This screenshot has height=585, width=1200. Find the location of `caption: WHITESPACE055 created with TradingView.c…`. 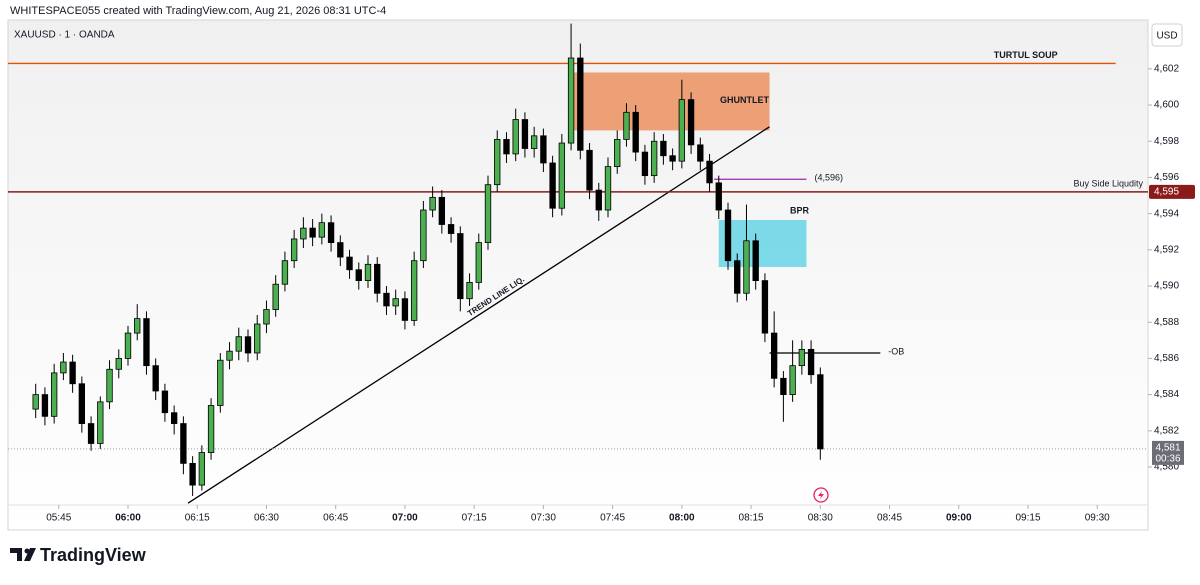

caption: WHITESPACE055 created with TradingView.c… is located at coordinates (198, 11).